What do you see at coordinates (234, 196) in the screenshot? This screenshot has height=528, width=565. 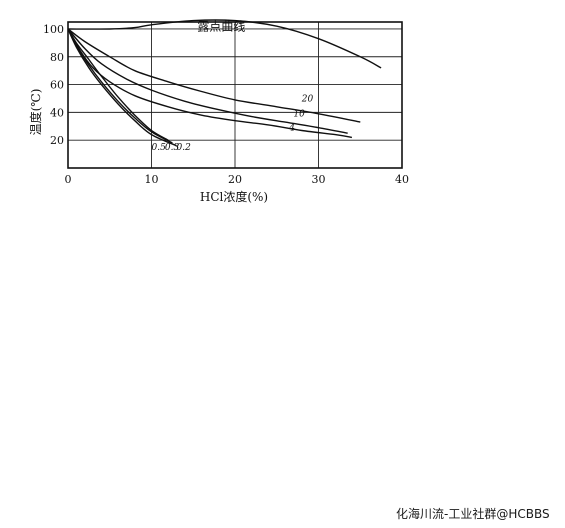 I see `x-axis-label: HCl浓度(%)` at bounding box center [234, 196].